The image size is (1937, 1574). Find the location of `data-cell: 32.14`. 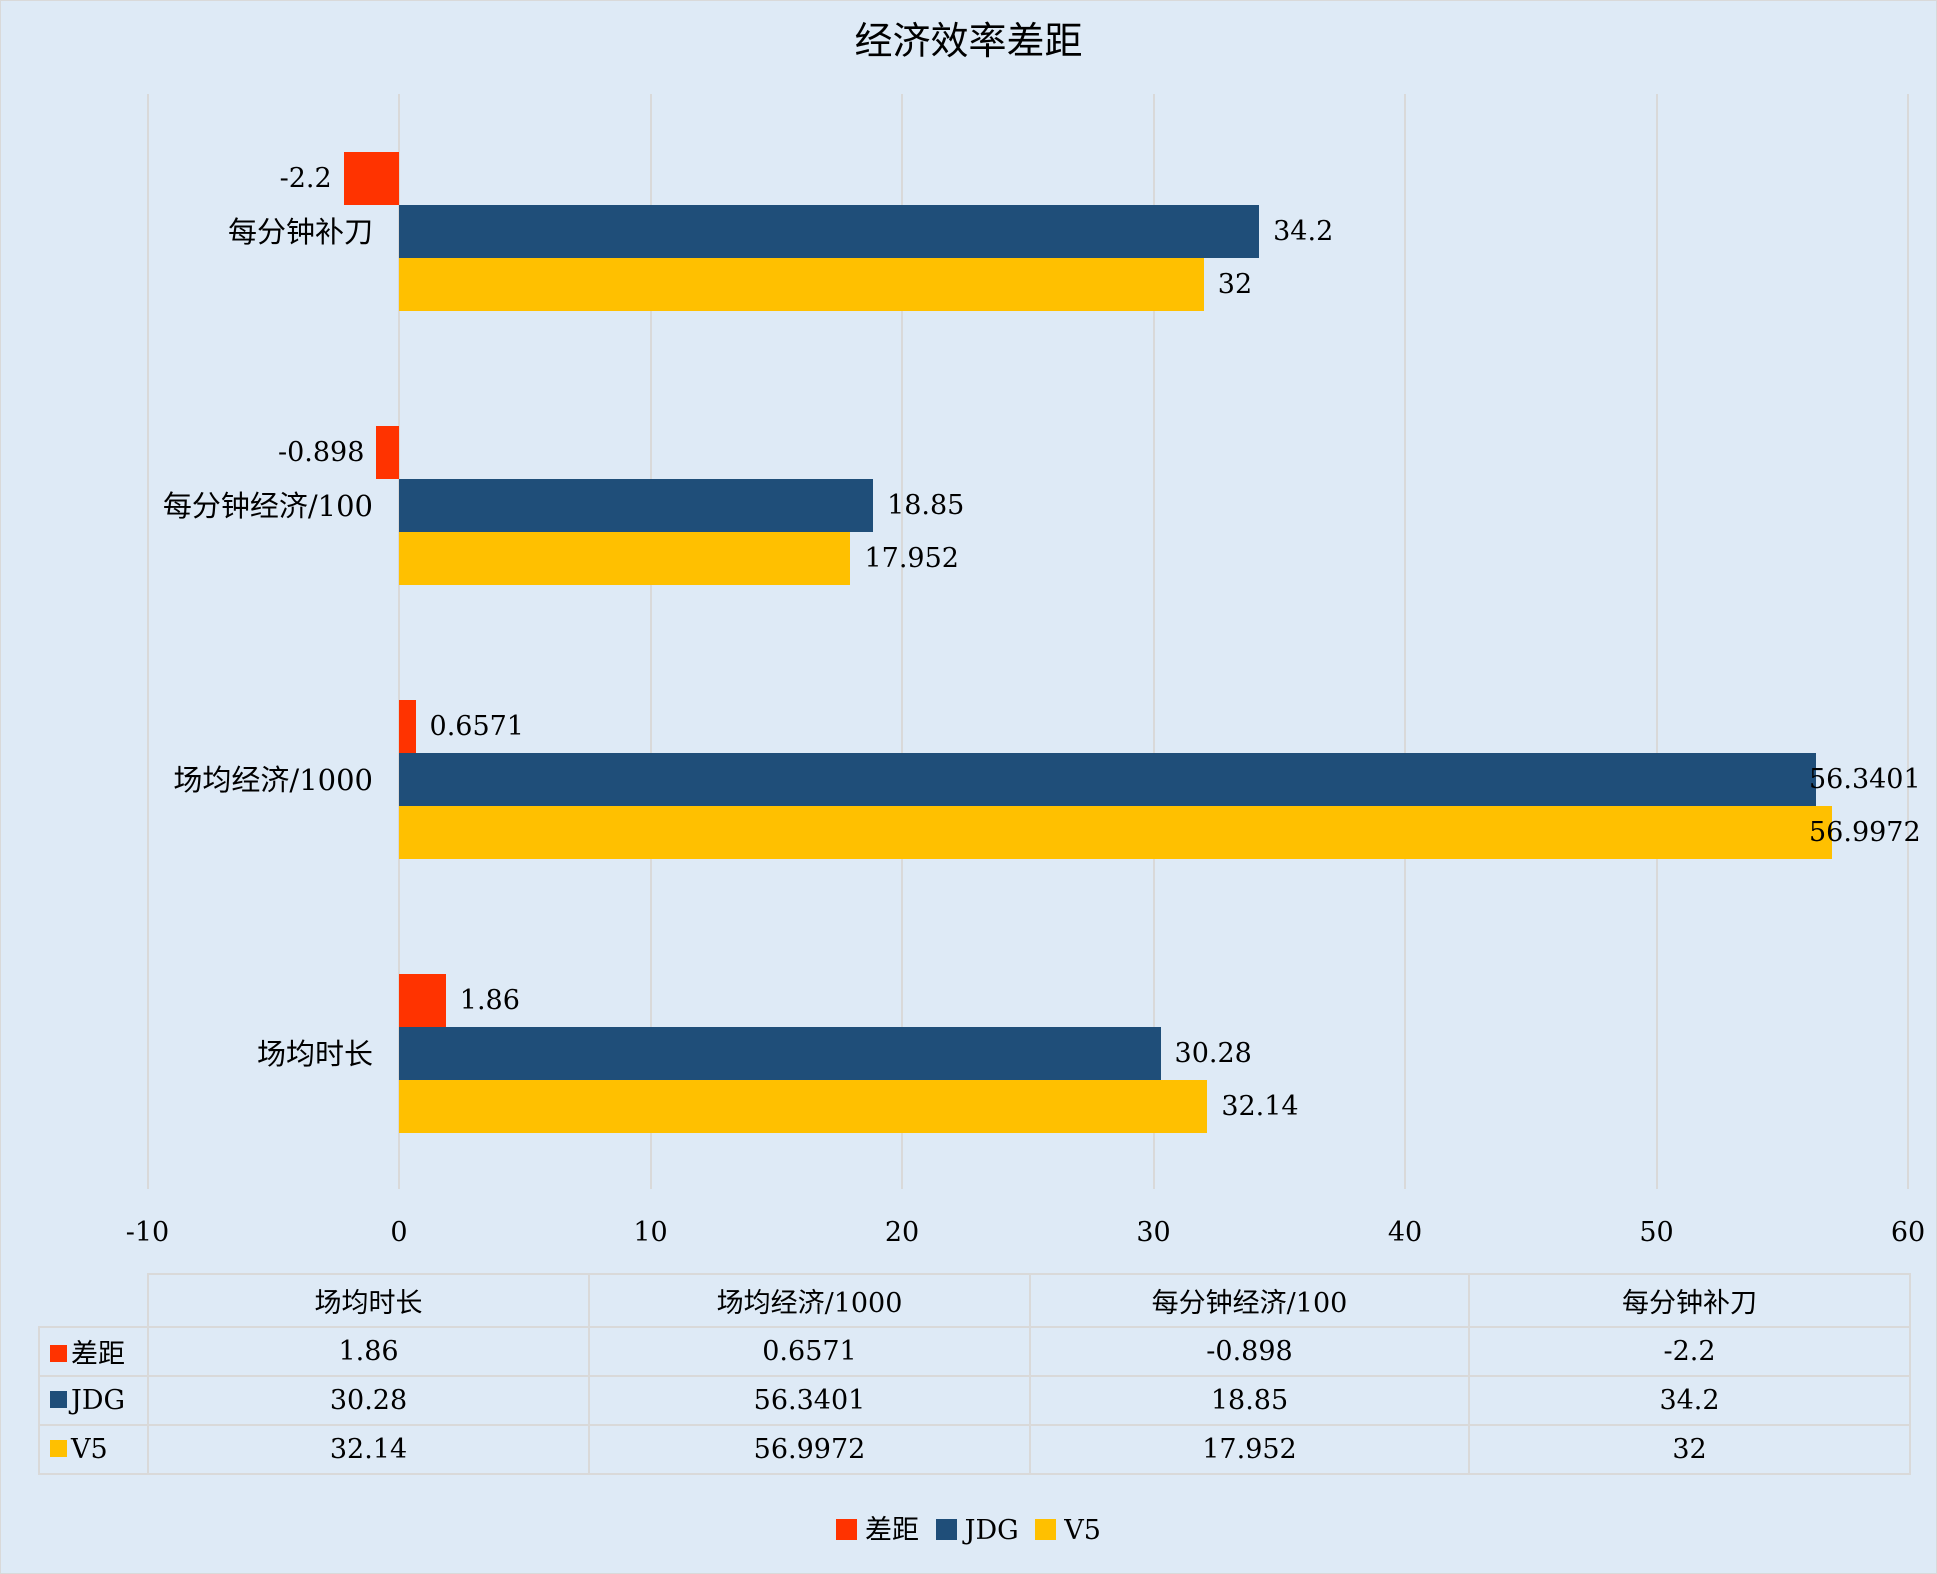

data-cell: 32.14 is located at coordinates (368, 1449).